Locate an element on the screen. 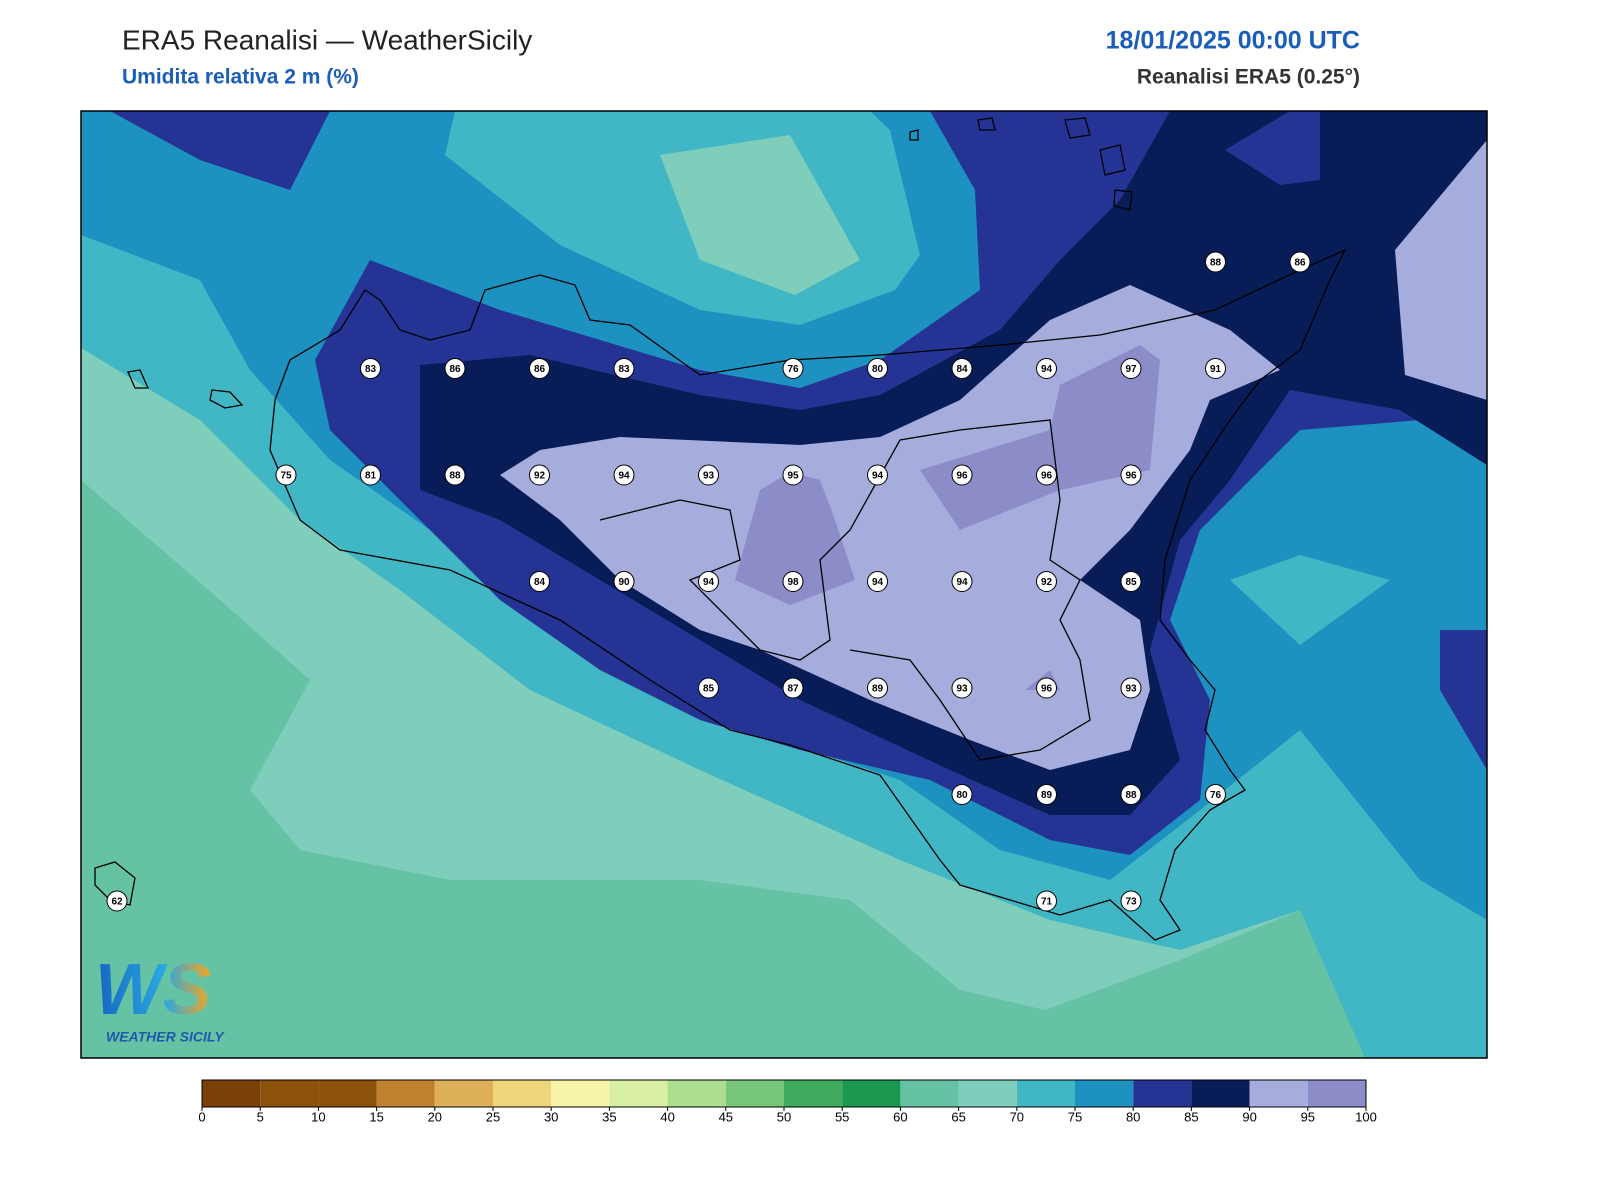  colorbar-label: 75 is located at coordinates (1075, 1116).